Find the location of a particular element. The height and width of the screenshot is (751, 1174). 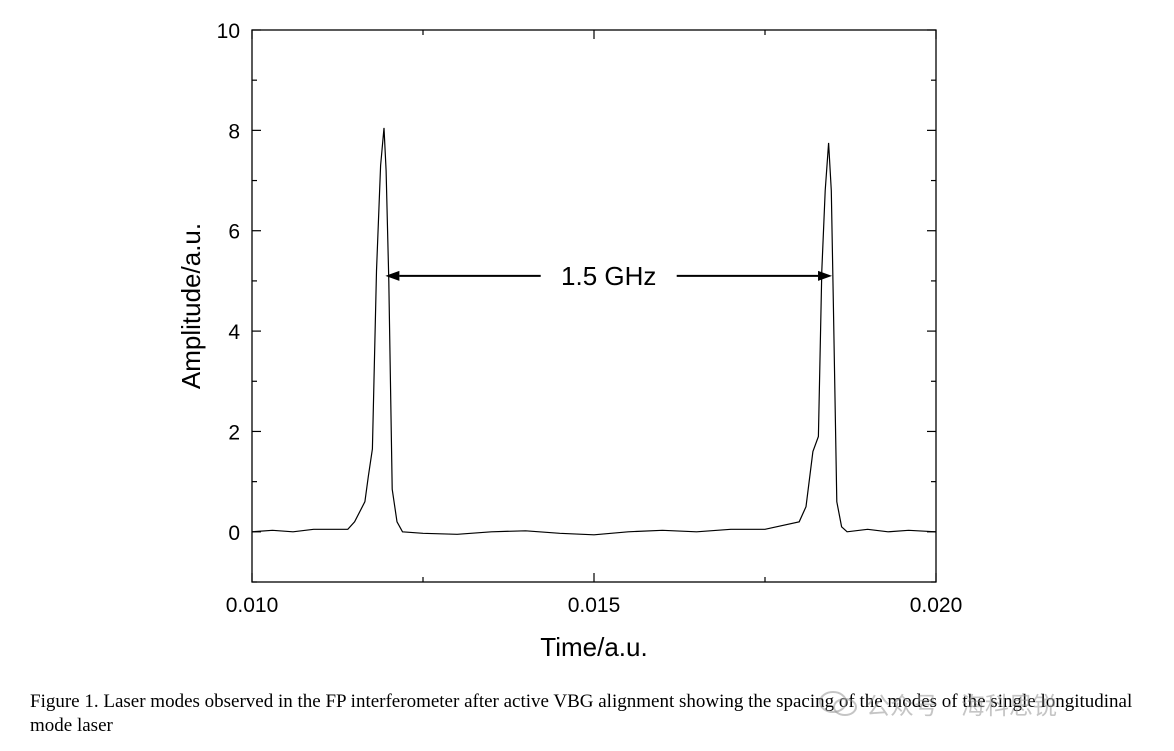

y-tick-label: 10 is located at coordinates (228, 31).